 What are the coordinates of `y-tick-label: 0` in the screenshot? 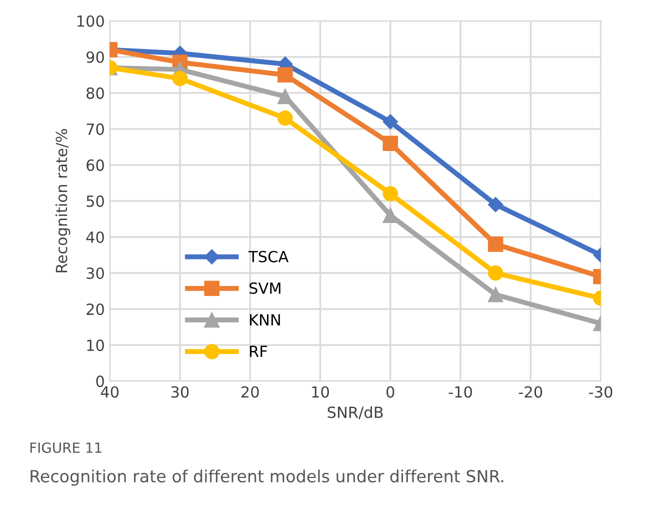 It's located at (100, 382).